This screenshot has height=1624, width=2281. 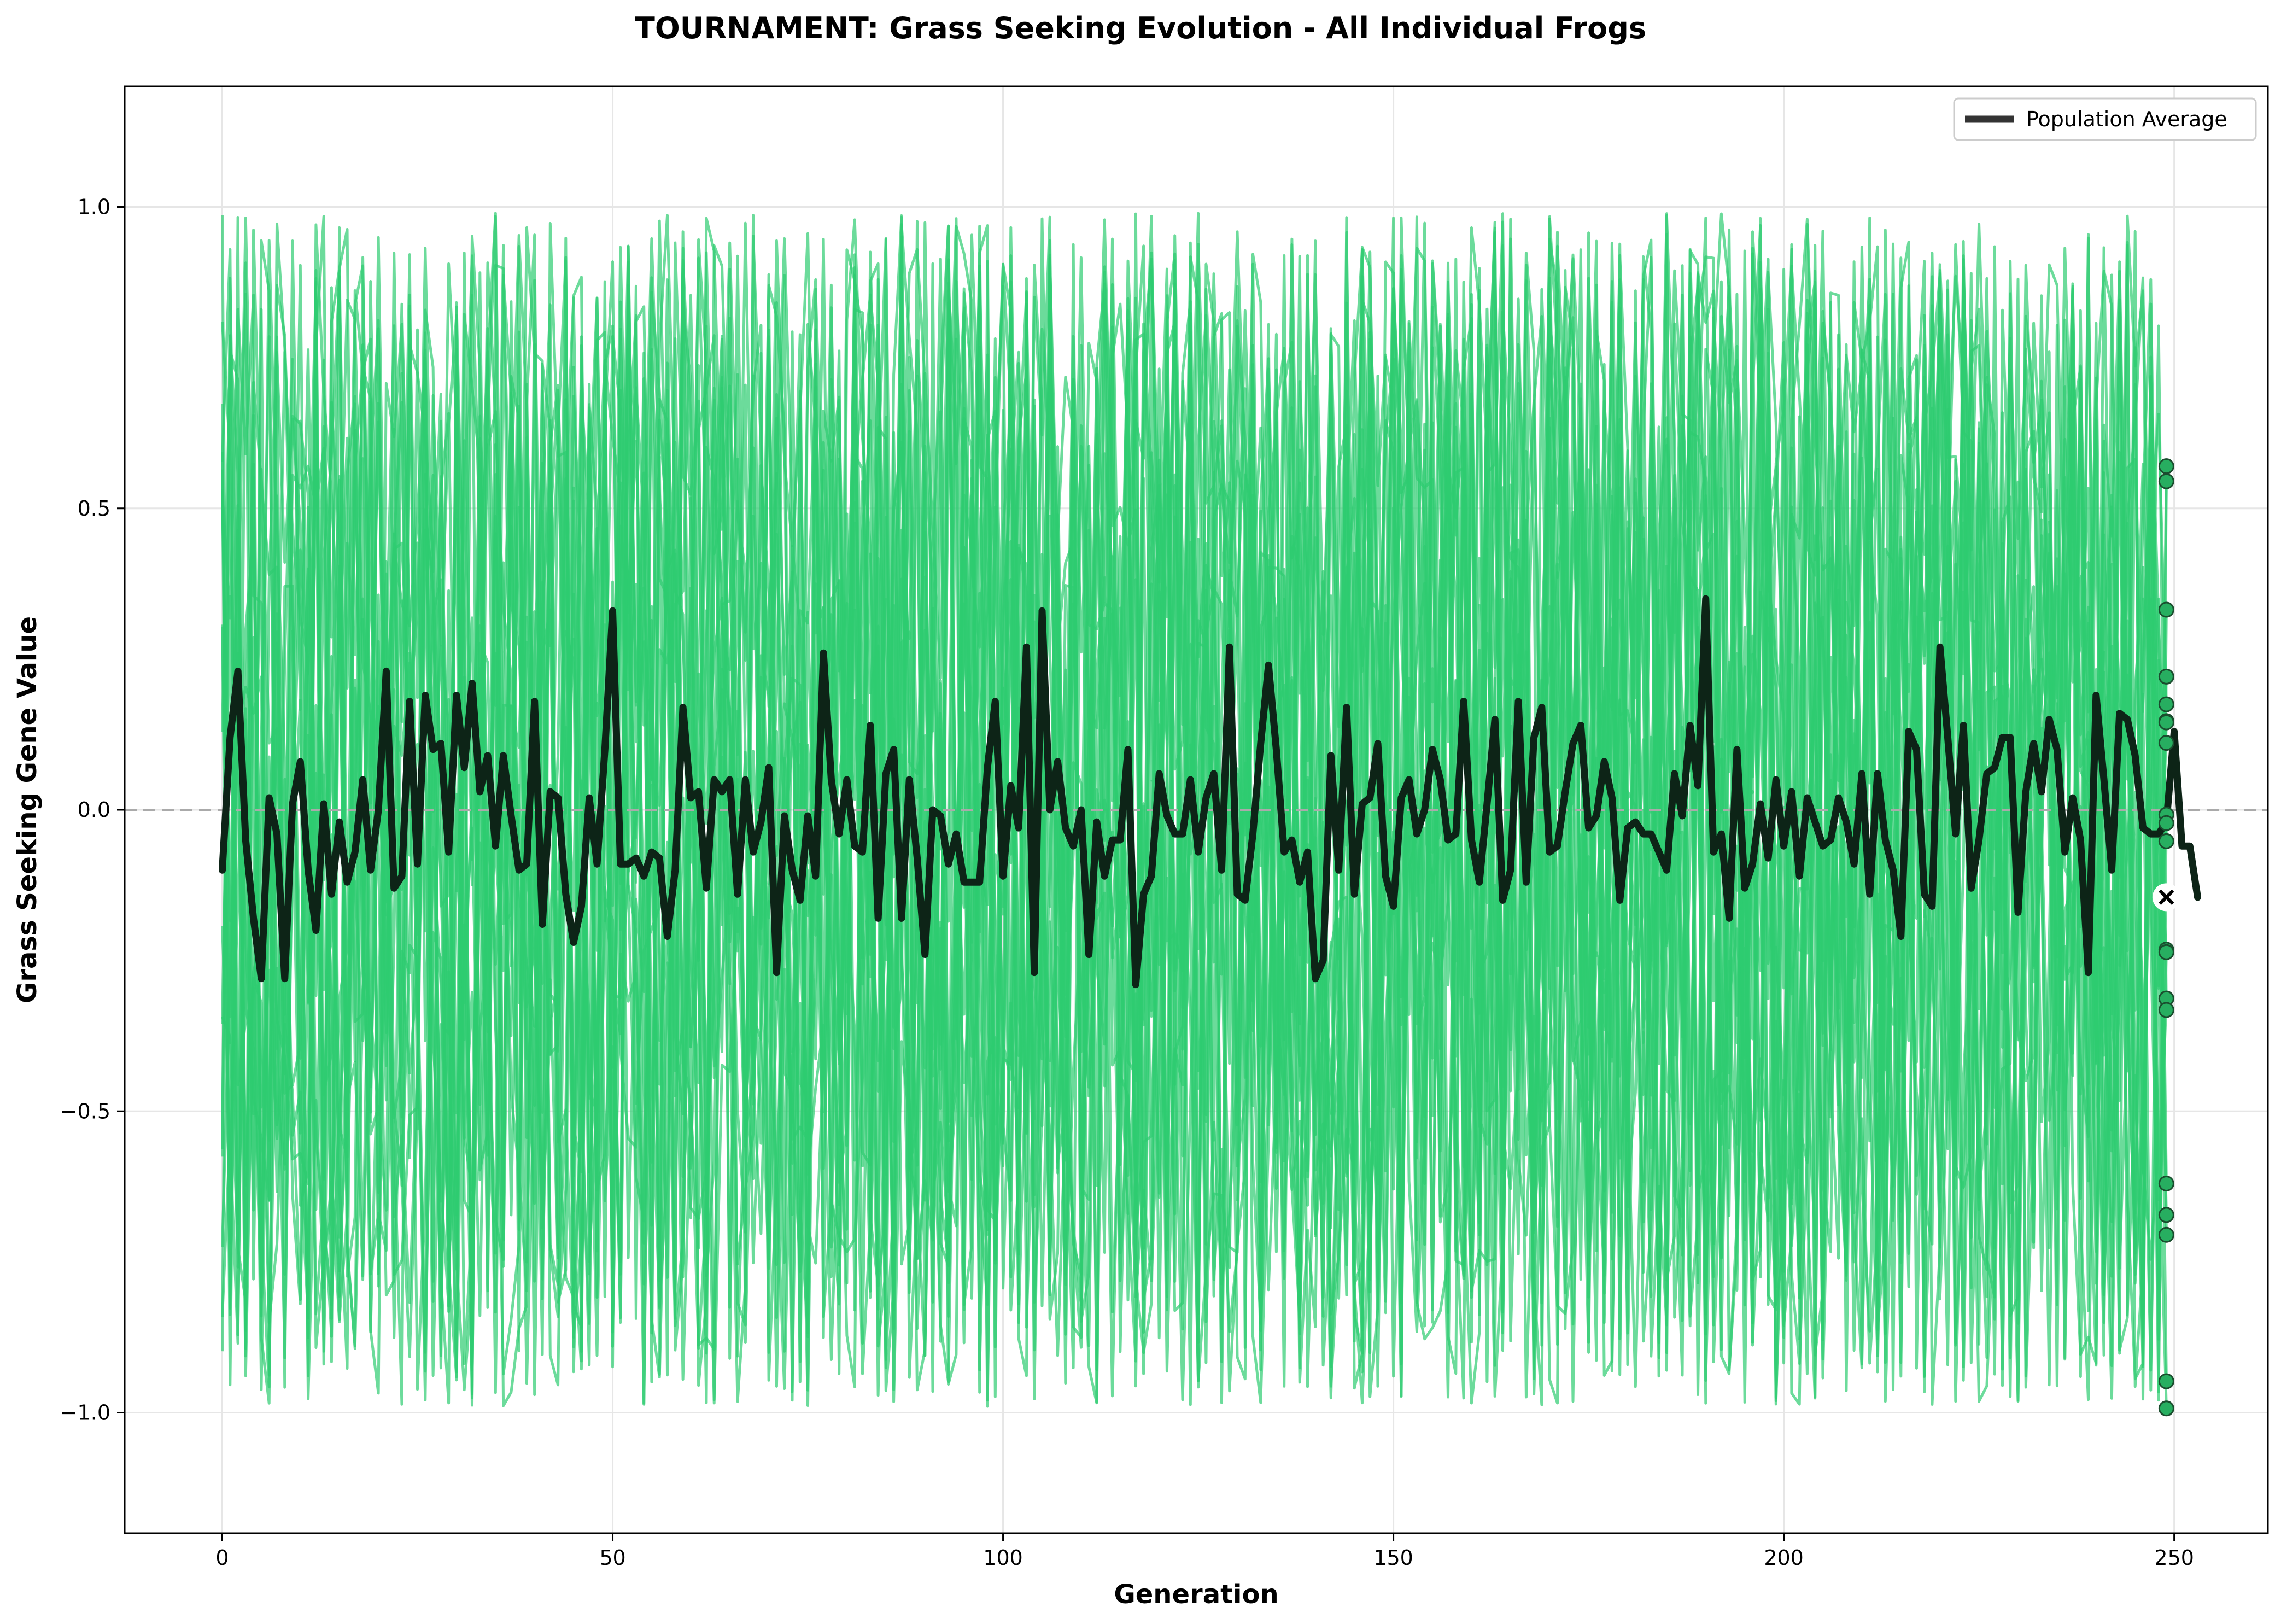 I want to click on x-tick-label: 200, so click(x=1784, y=1558).